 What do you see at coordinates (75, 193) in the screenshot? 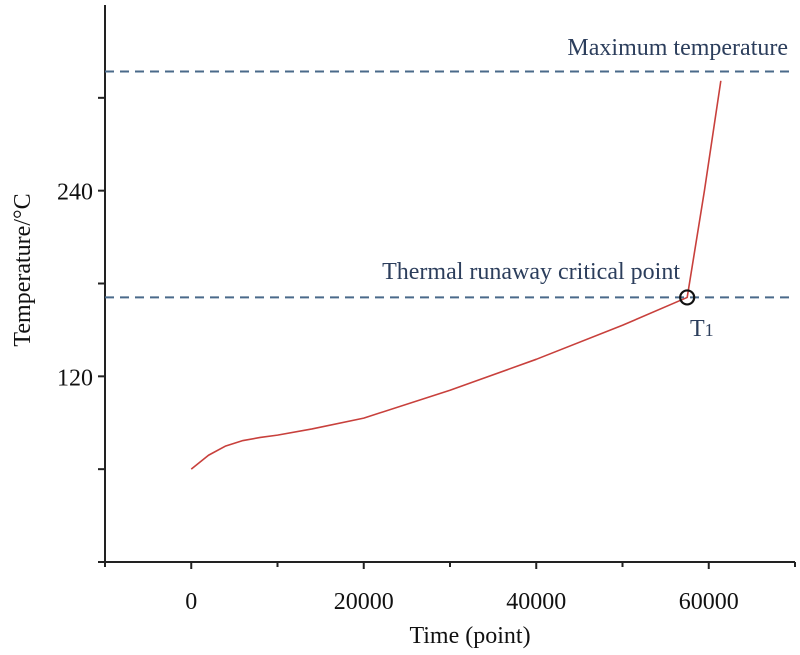
I see `y-tick-label: 240` at bounding box center [75, 193].